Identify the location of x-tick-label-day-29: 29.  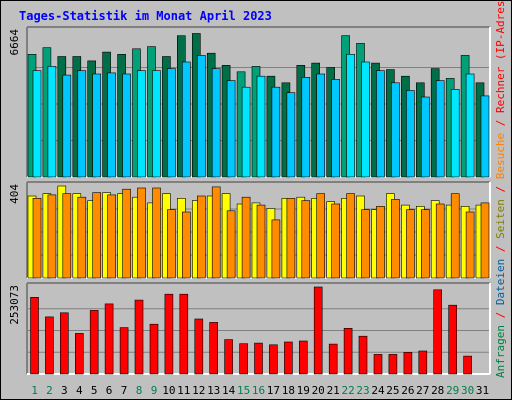
(452, 390).